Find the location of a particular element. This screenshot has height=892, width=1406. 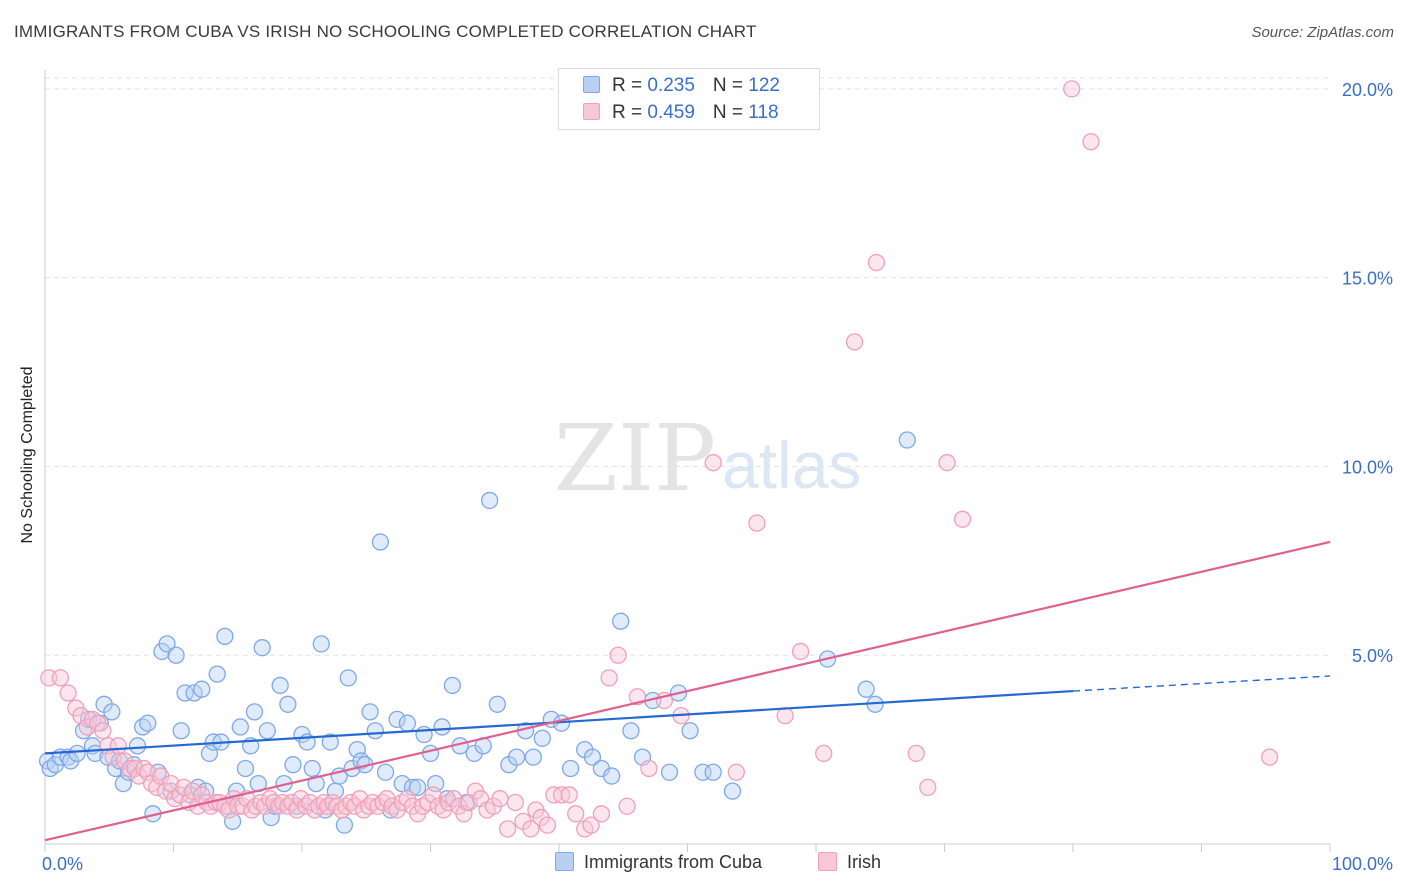

x-tick-label: 100.0% is located at coordinates (1362, 864).